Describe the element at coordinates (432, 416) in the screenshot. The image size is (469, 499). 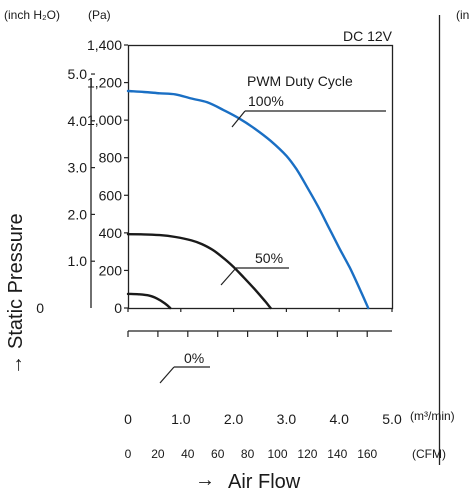
I see `x-top-unit: (m³/min)` at that location.